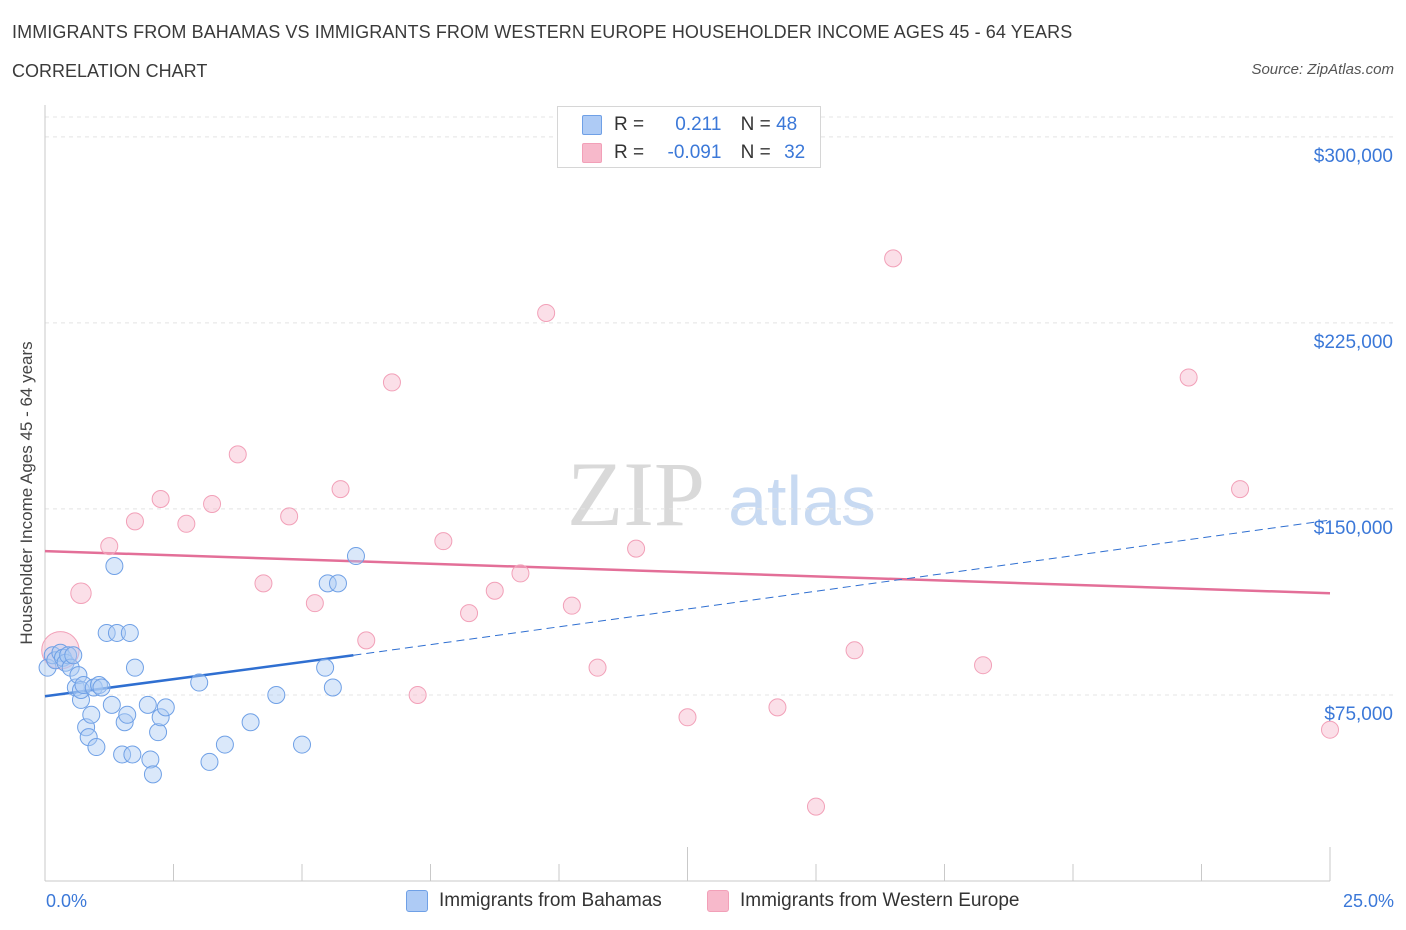 The height and width of the screenshot is (930, 1406). I want to click on legend-n-value: 48, so click(787, 124).